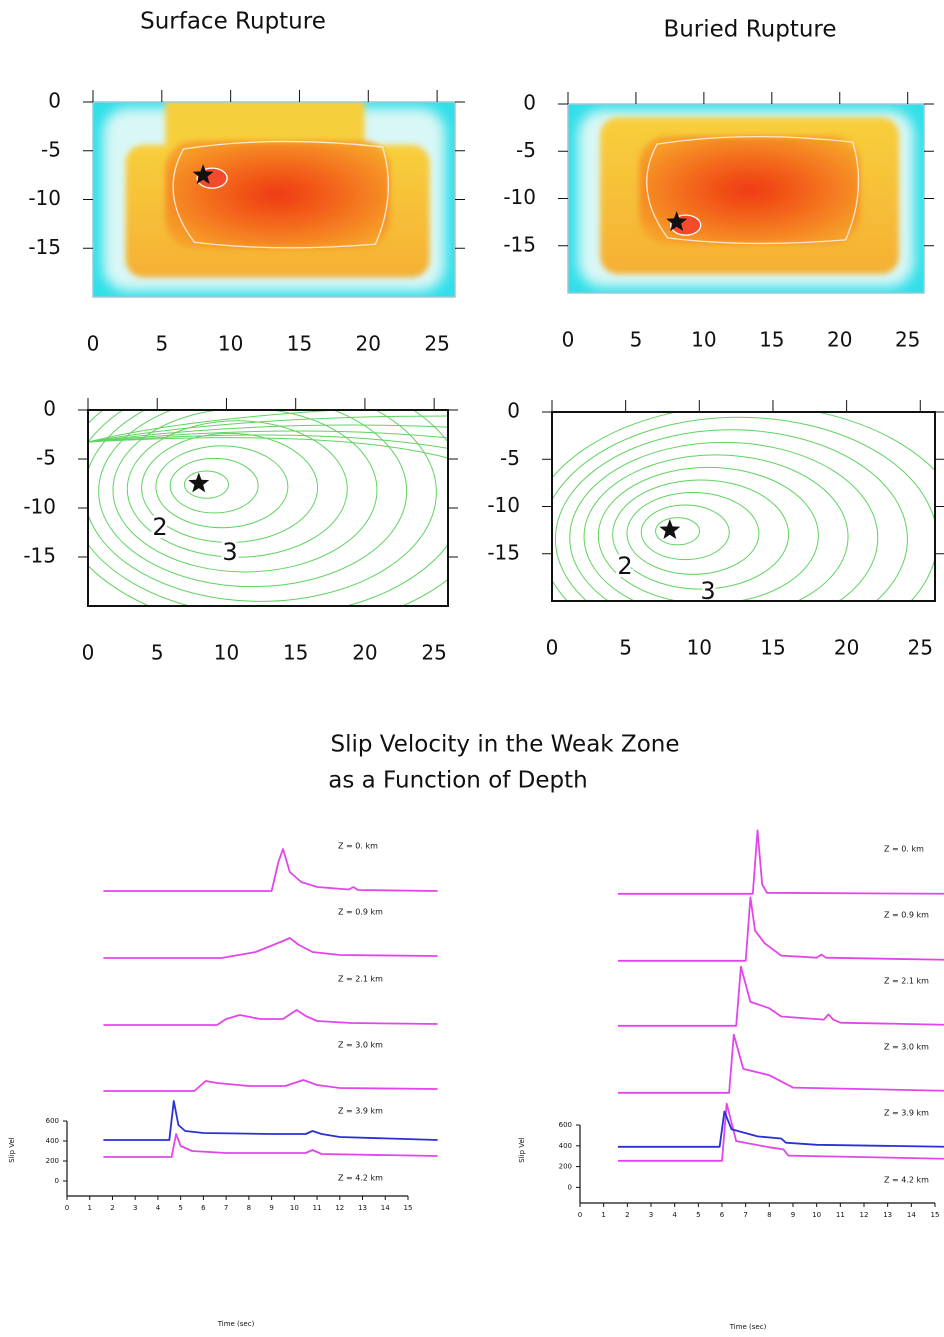 The width and height of the screenshot is (944, 1337). What do you see at coordinates (906, 981) in the screenshot?
I see `depth-label: Z = 2.1 km` at bounding box center [906, 981].